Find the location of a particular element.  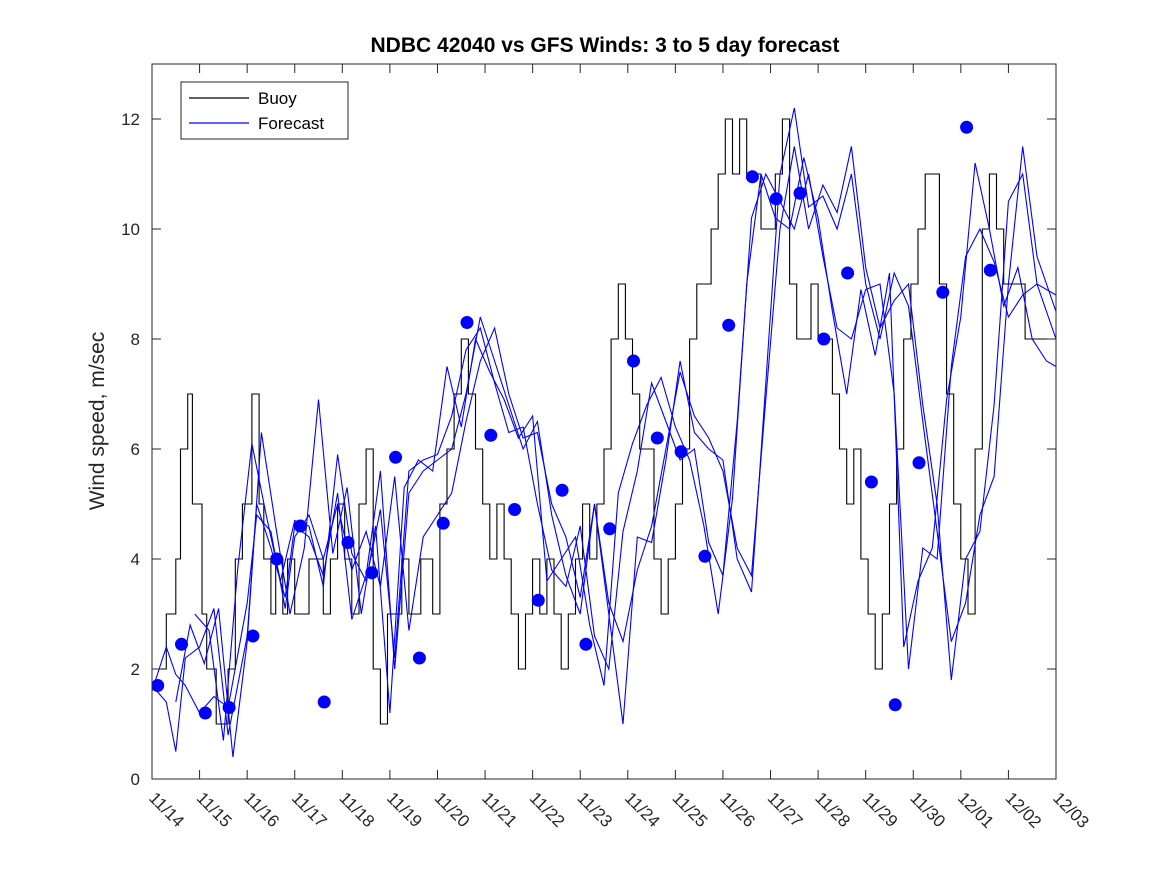

y-tick-label: 4 is located at coordinates (135, 559).